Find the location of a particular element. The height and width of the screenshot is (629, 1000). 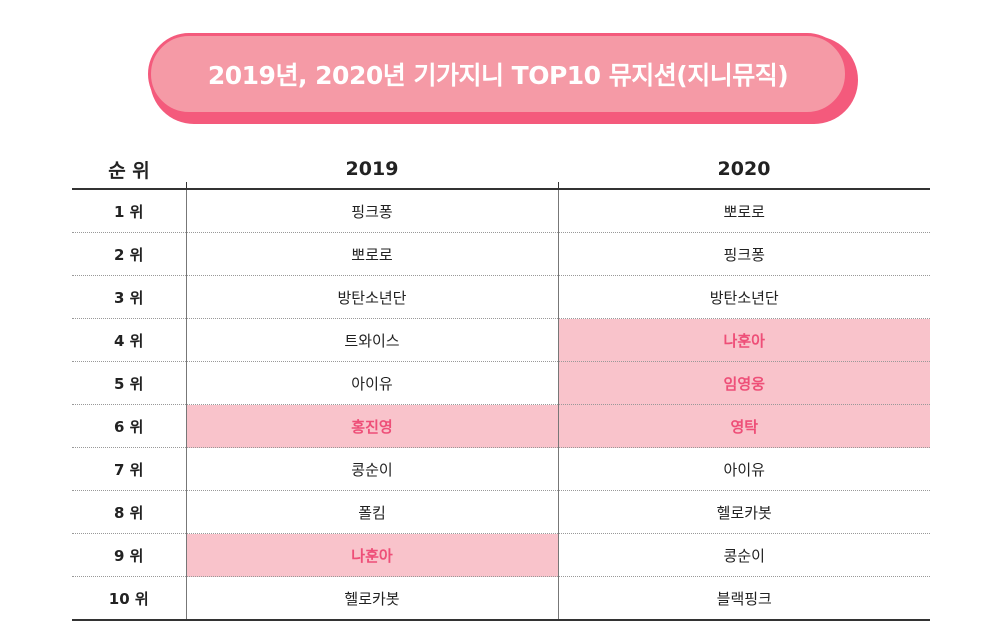

table-row: 8 위 폴킴 헬로카봇 is located at coordinates (501, 512).